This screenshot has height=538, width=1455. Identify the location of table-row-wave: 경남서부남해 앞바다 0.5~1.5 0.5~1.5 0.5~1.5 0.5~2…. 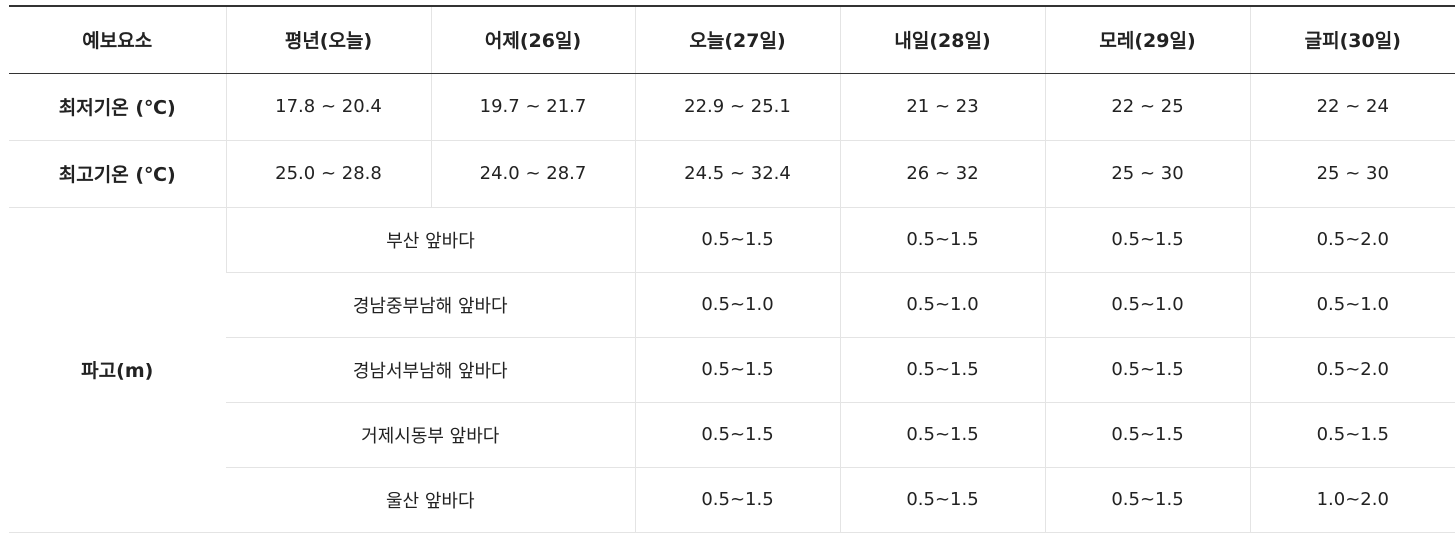
(732, 370).